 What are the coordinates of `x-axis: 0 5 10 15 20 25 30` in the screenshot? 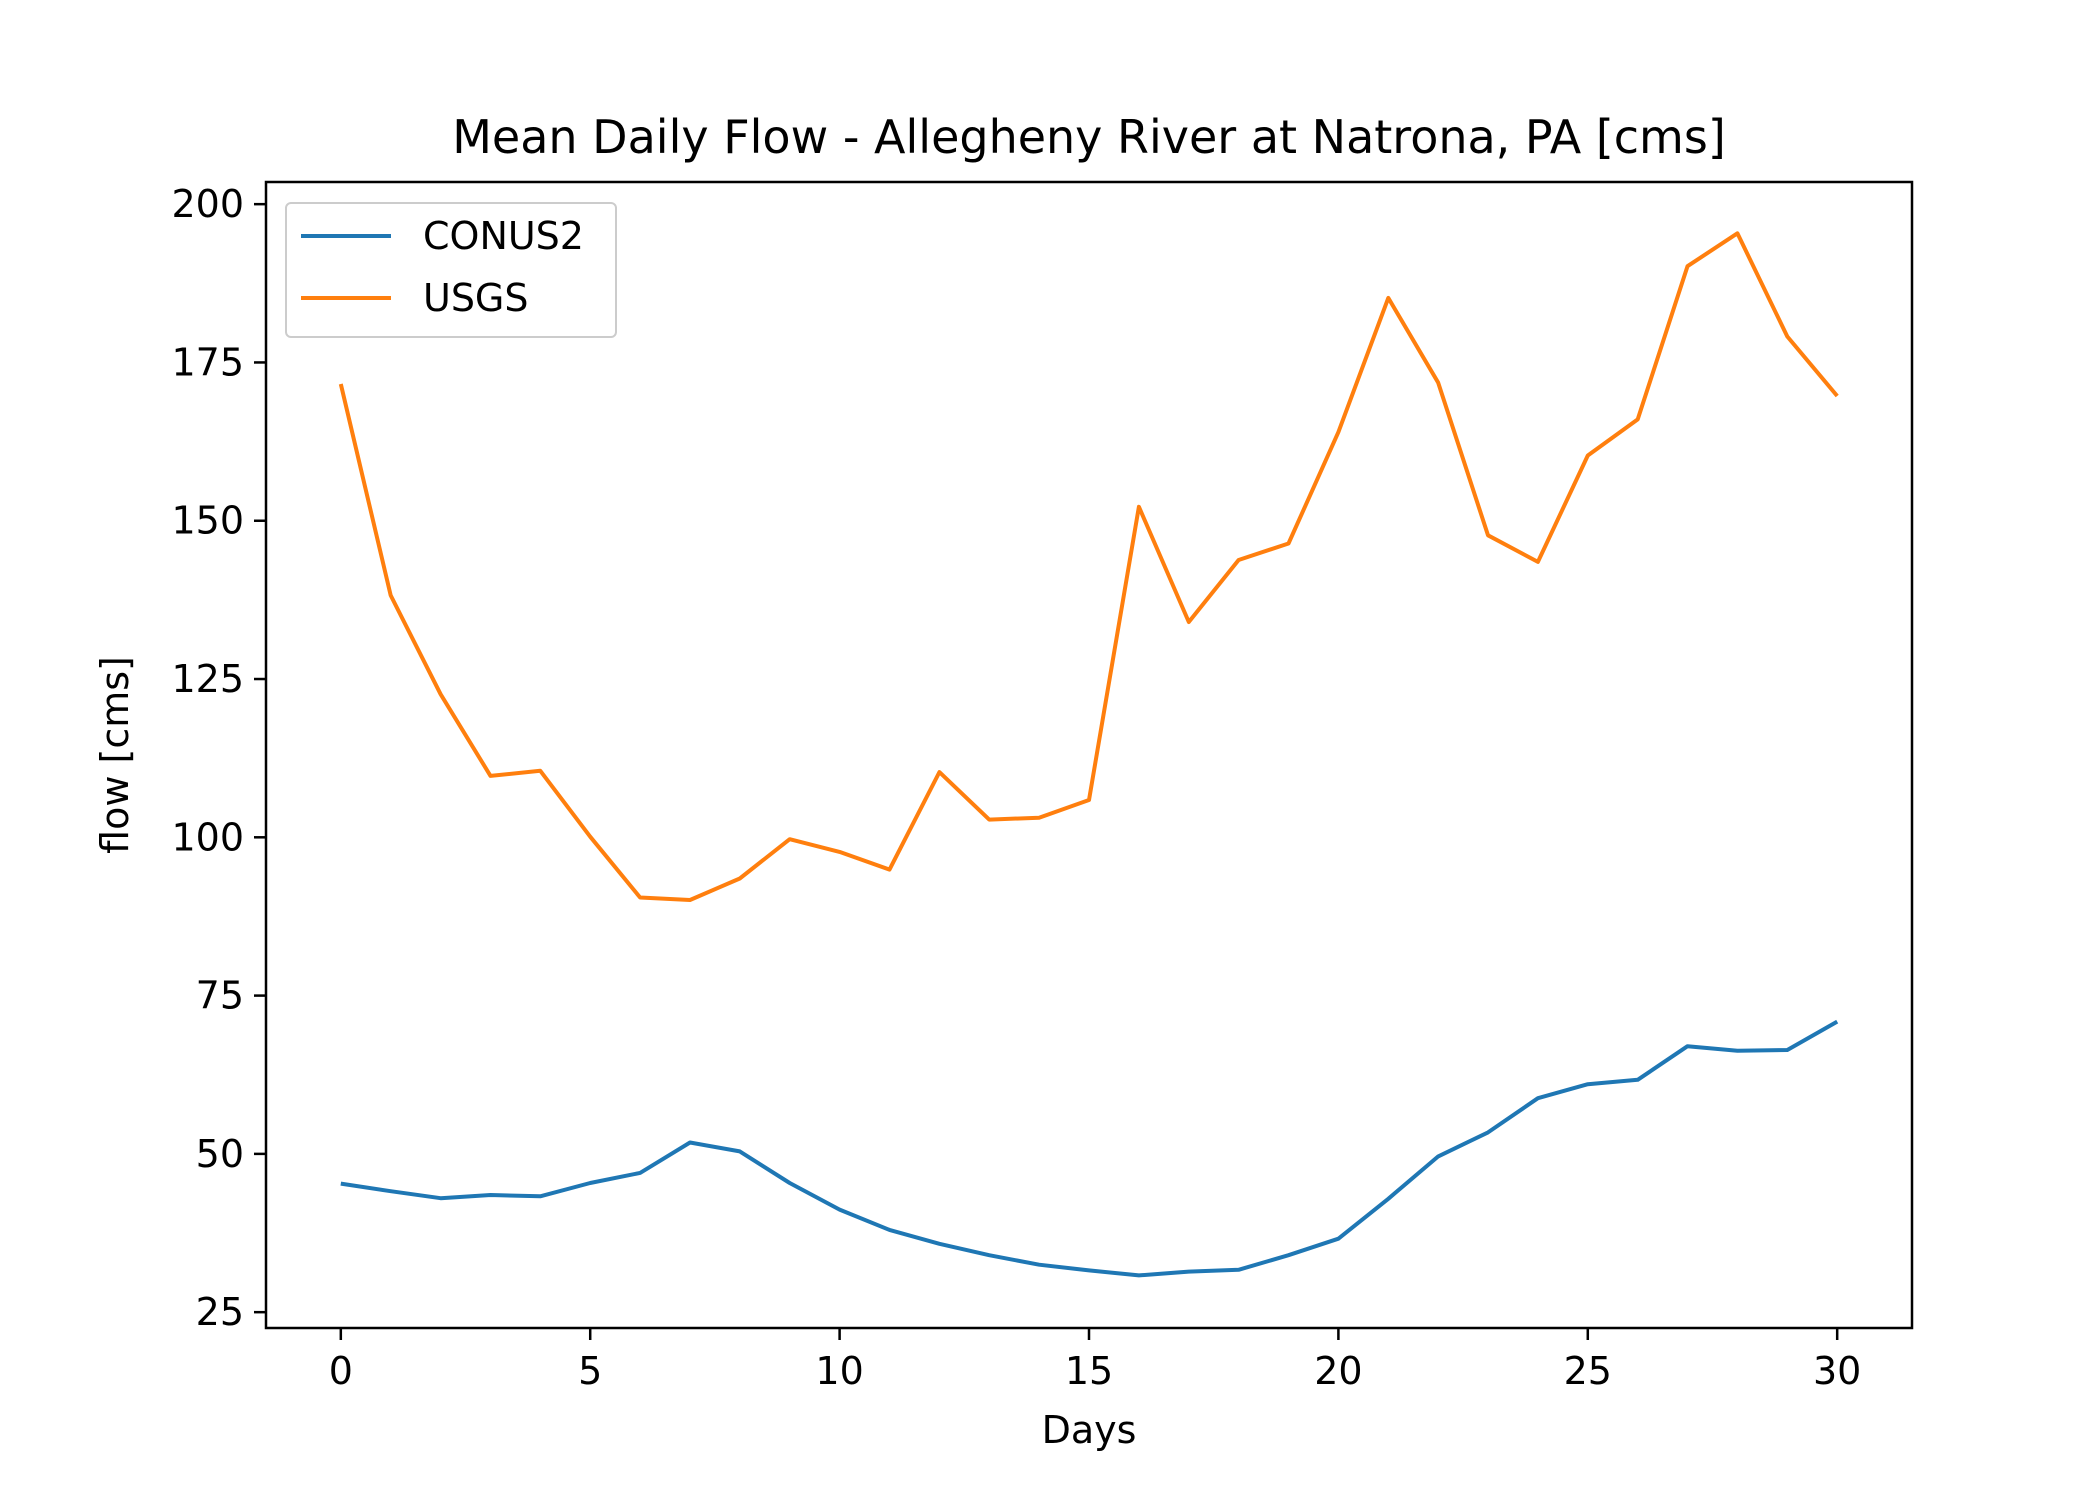 It's located at (1095, 1360).